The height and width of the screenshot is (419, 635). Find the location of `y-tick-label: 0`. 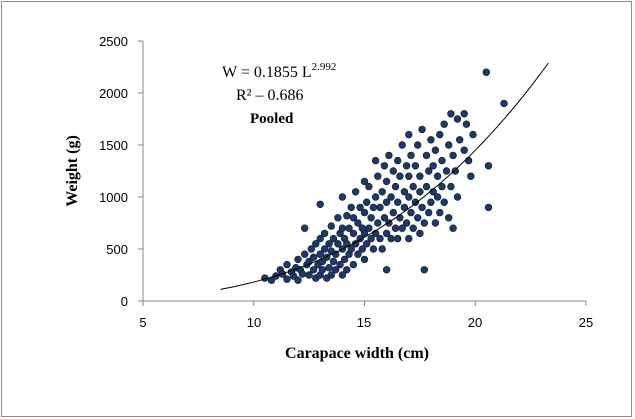

y-tick-label: 0 is located at coordinates (124, 301).